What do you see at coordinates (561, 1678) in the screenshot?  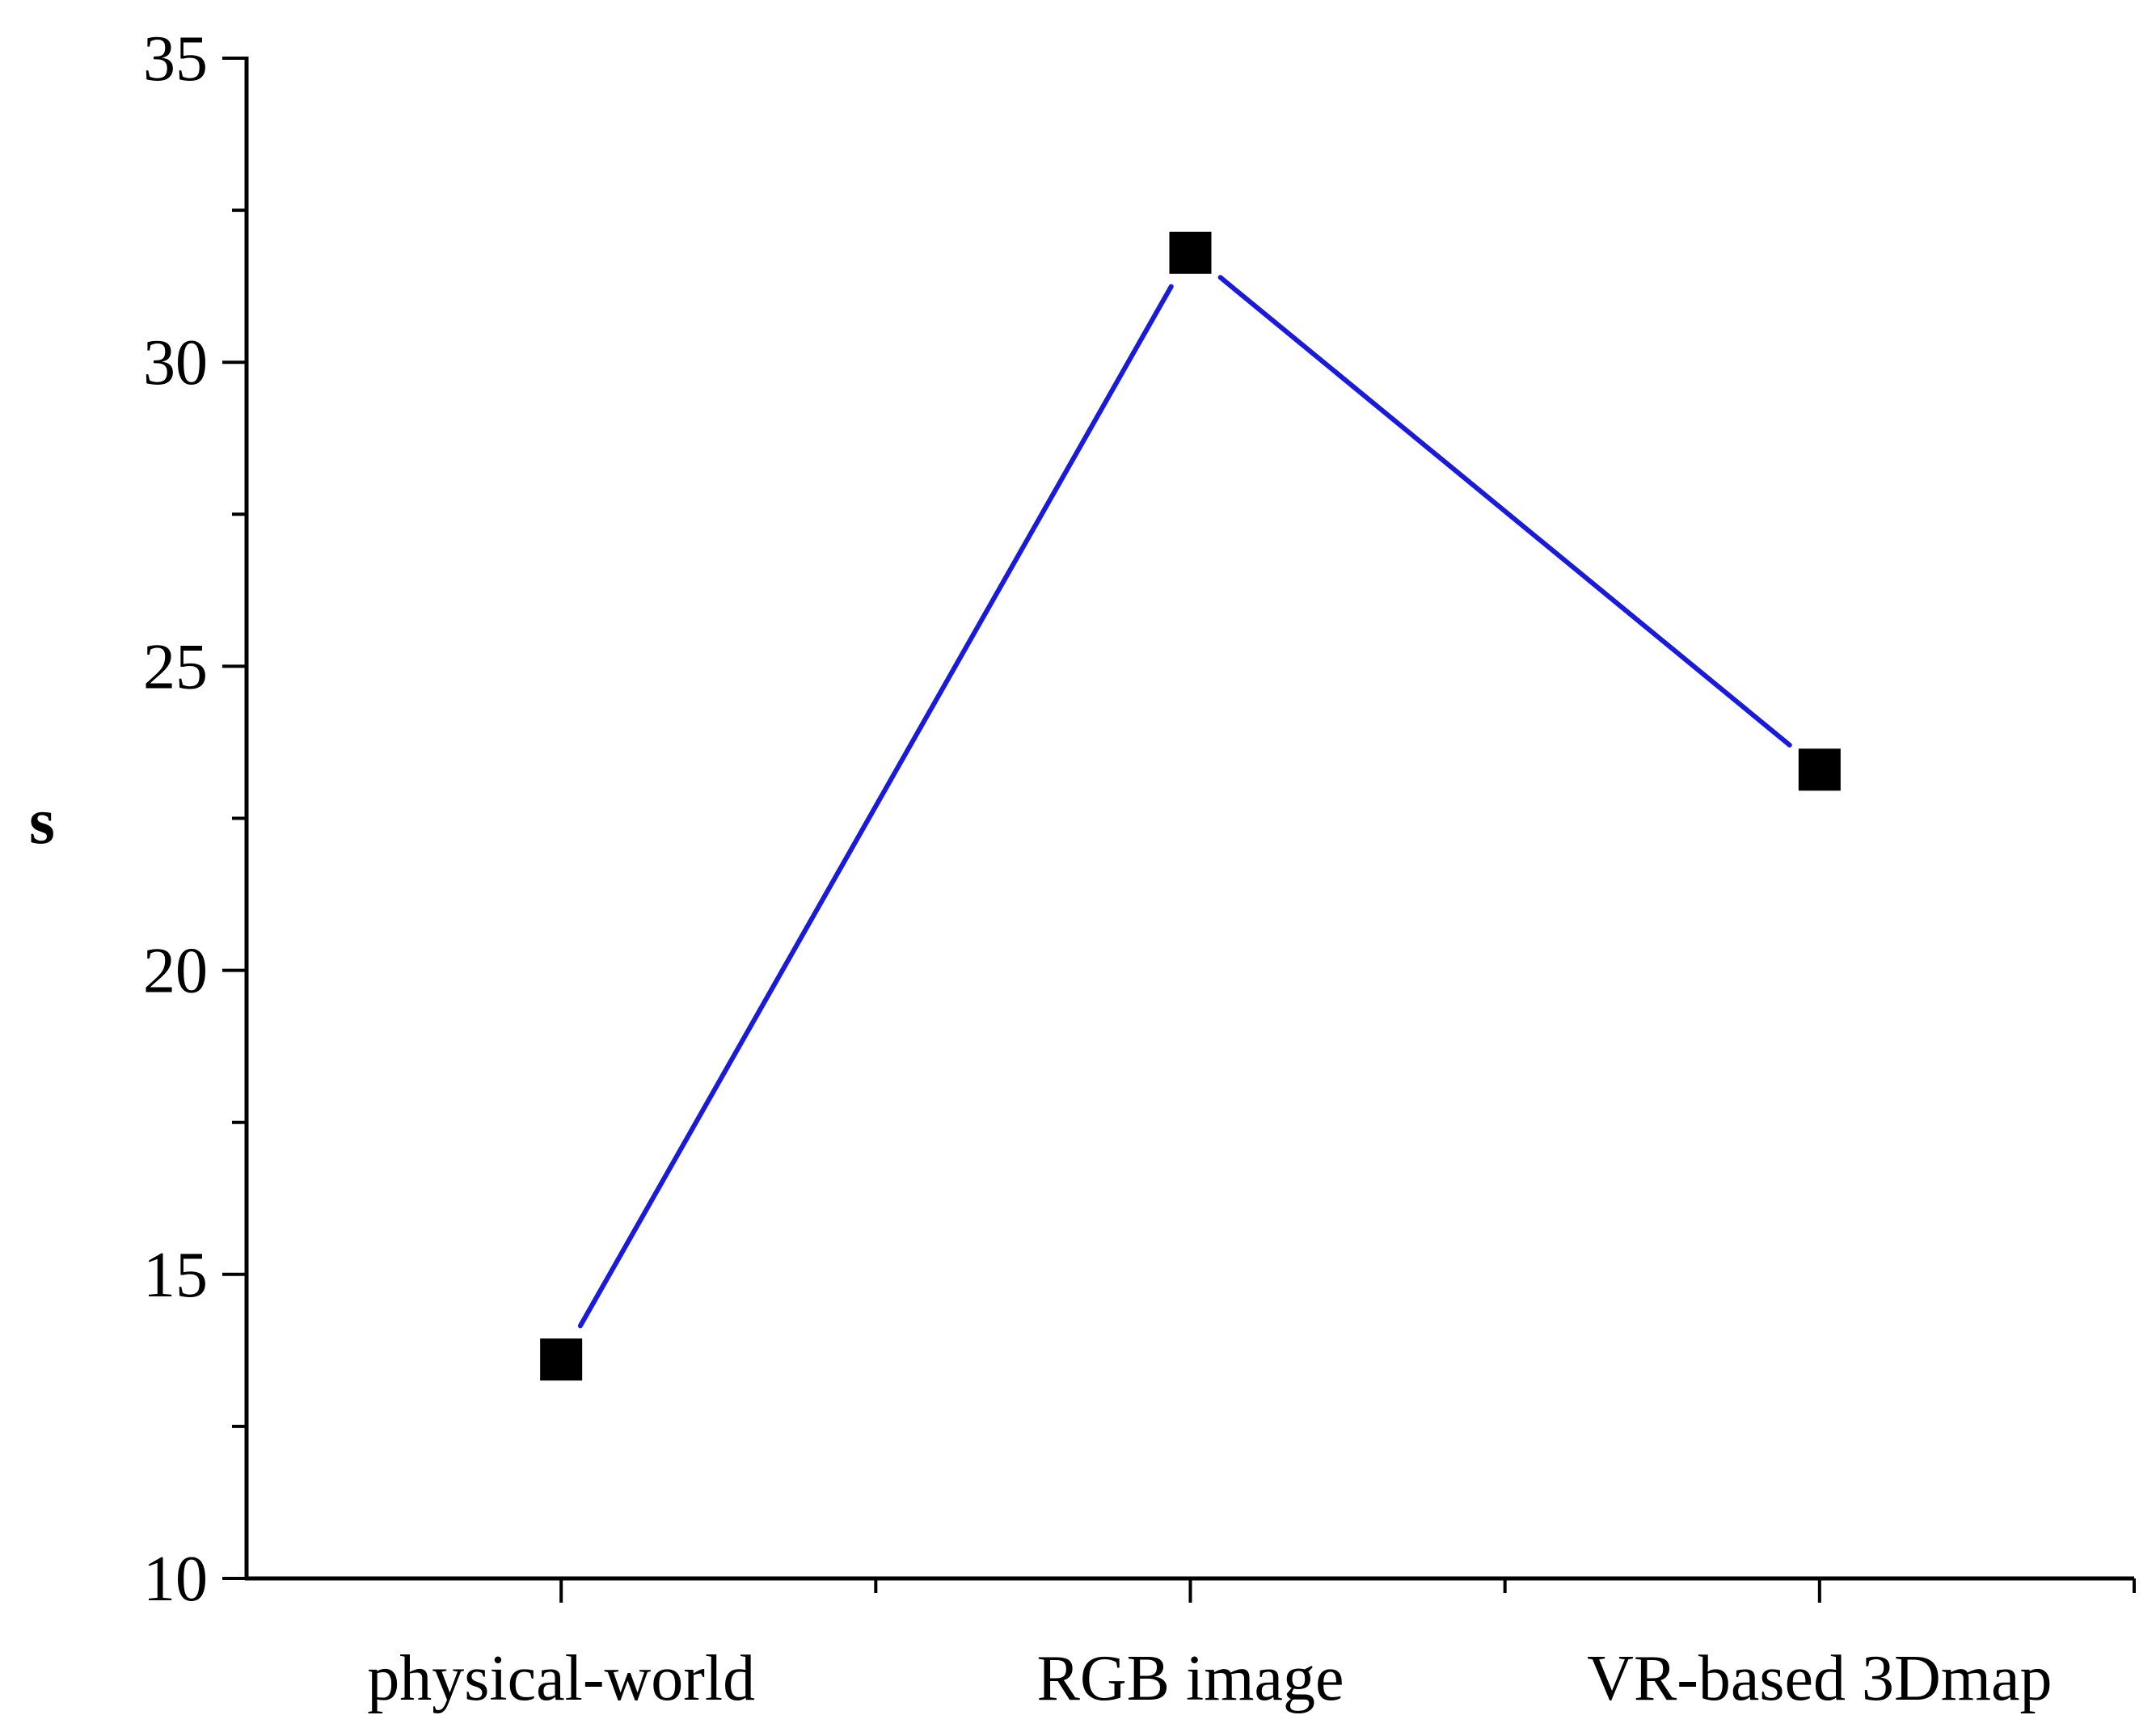 I see `x-tick-label: physical-world` at bounding box center [561, 1678].